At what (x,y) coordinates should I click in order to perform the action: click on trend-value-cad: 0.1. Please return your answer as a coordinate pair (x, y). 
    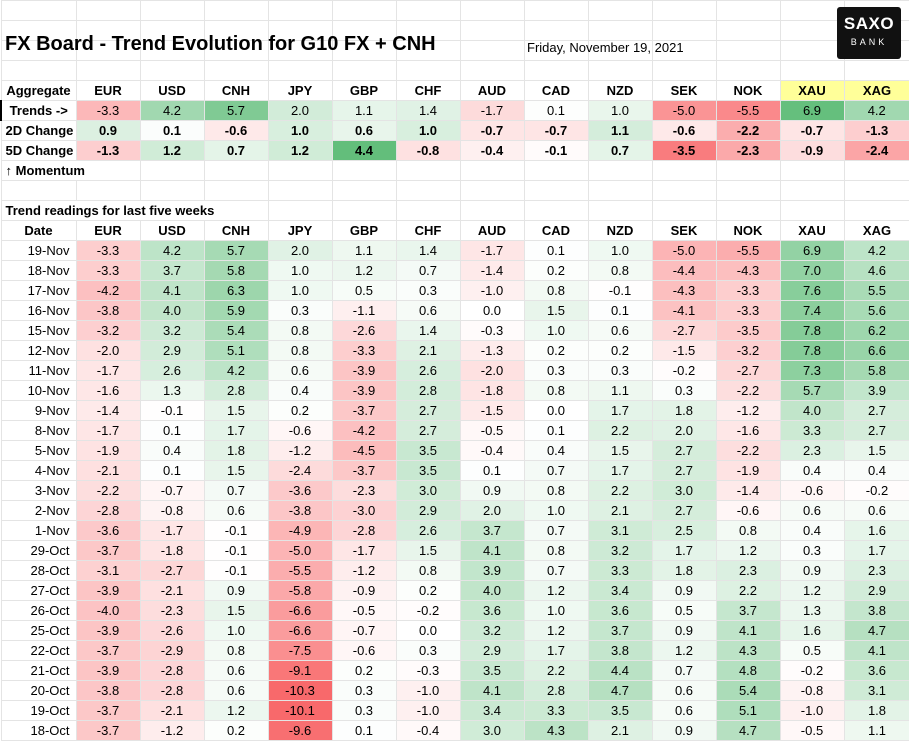
    Looking at the image, I should click on (556, 110).